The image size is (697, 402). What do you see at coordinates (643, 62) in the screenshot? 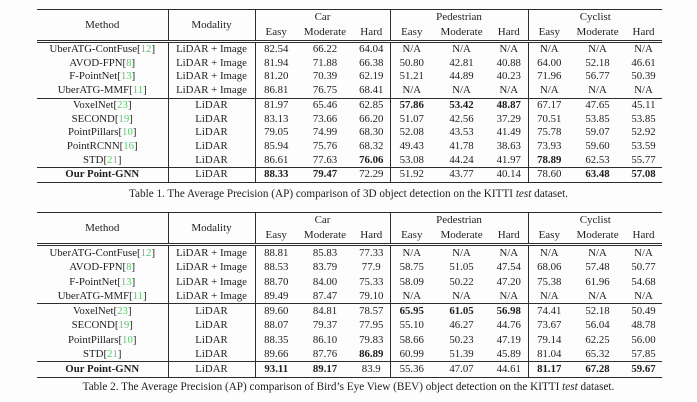
I see `value-cell: 46.61` at bounding box center [643, 62].